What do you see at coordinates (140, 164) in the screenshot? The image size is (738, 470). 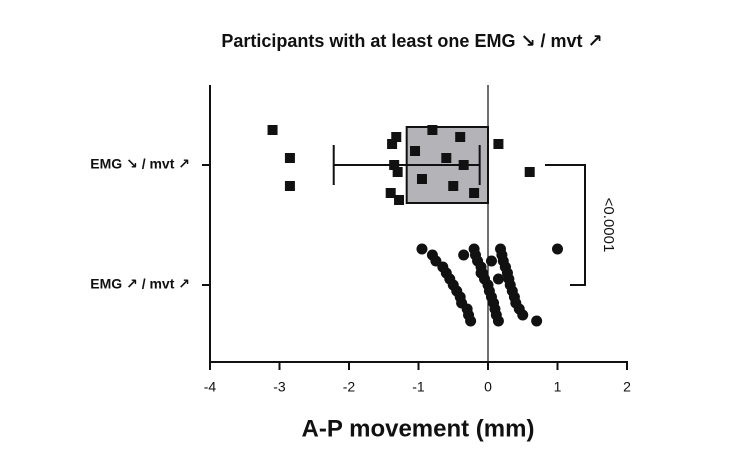 I see `y-tick-label: EMG ↘ / mvt ↗` at bounding box center [140, 164].